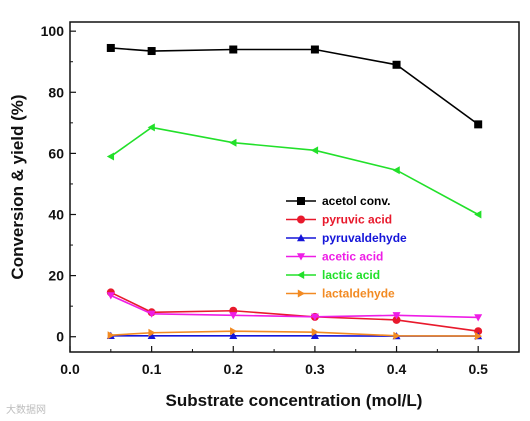  What do you see at coordinates (70, 369) in the screenshot?
I see `x-tick-label: 0.0` at bounding box center [70, 369].